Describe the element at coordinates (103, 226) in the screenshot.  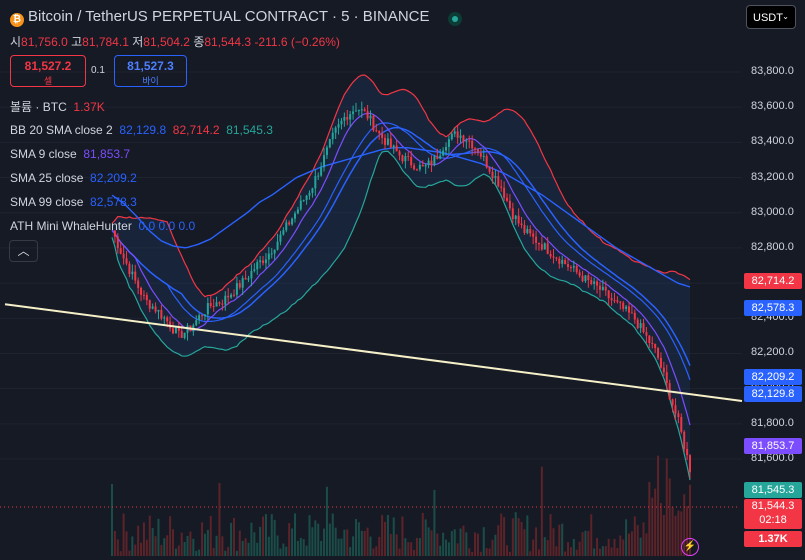
I see `legend-ath-whalehunter: ATH Mini WhaleHunter 0.0 0.0 0.0` at that location.